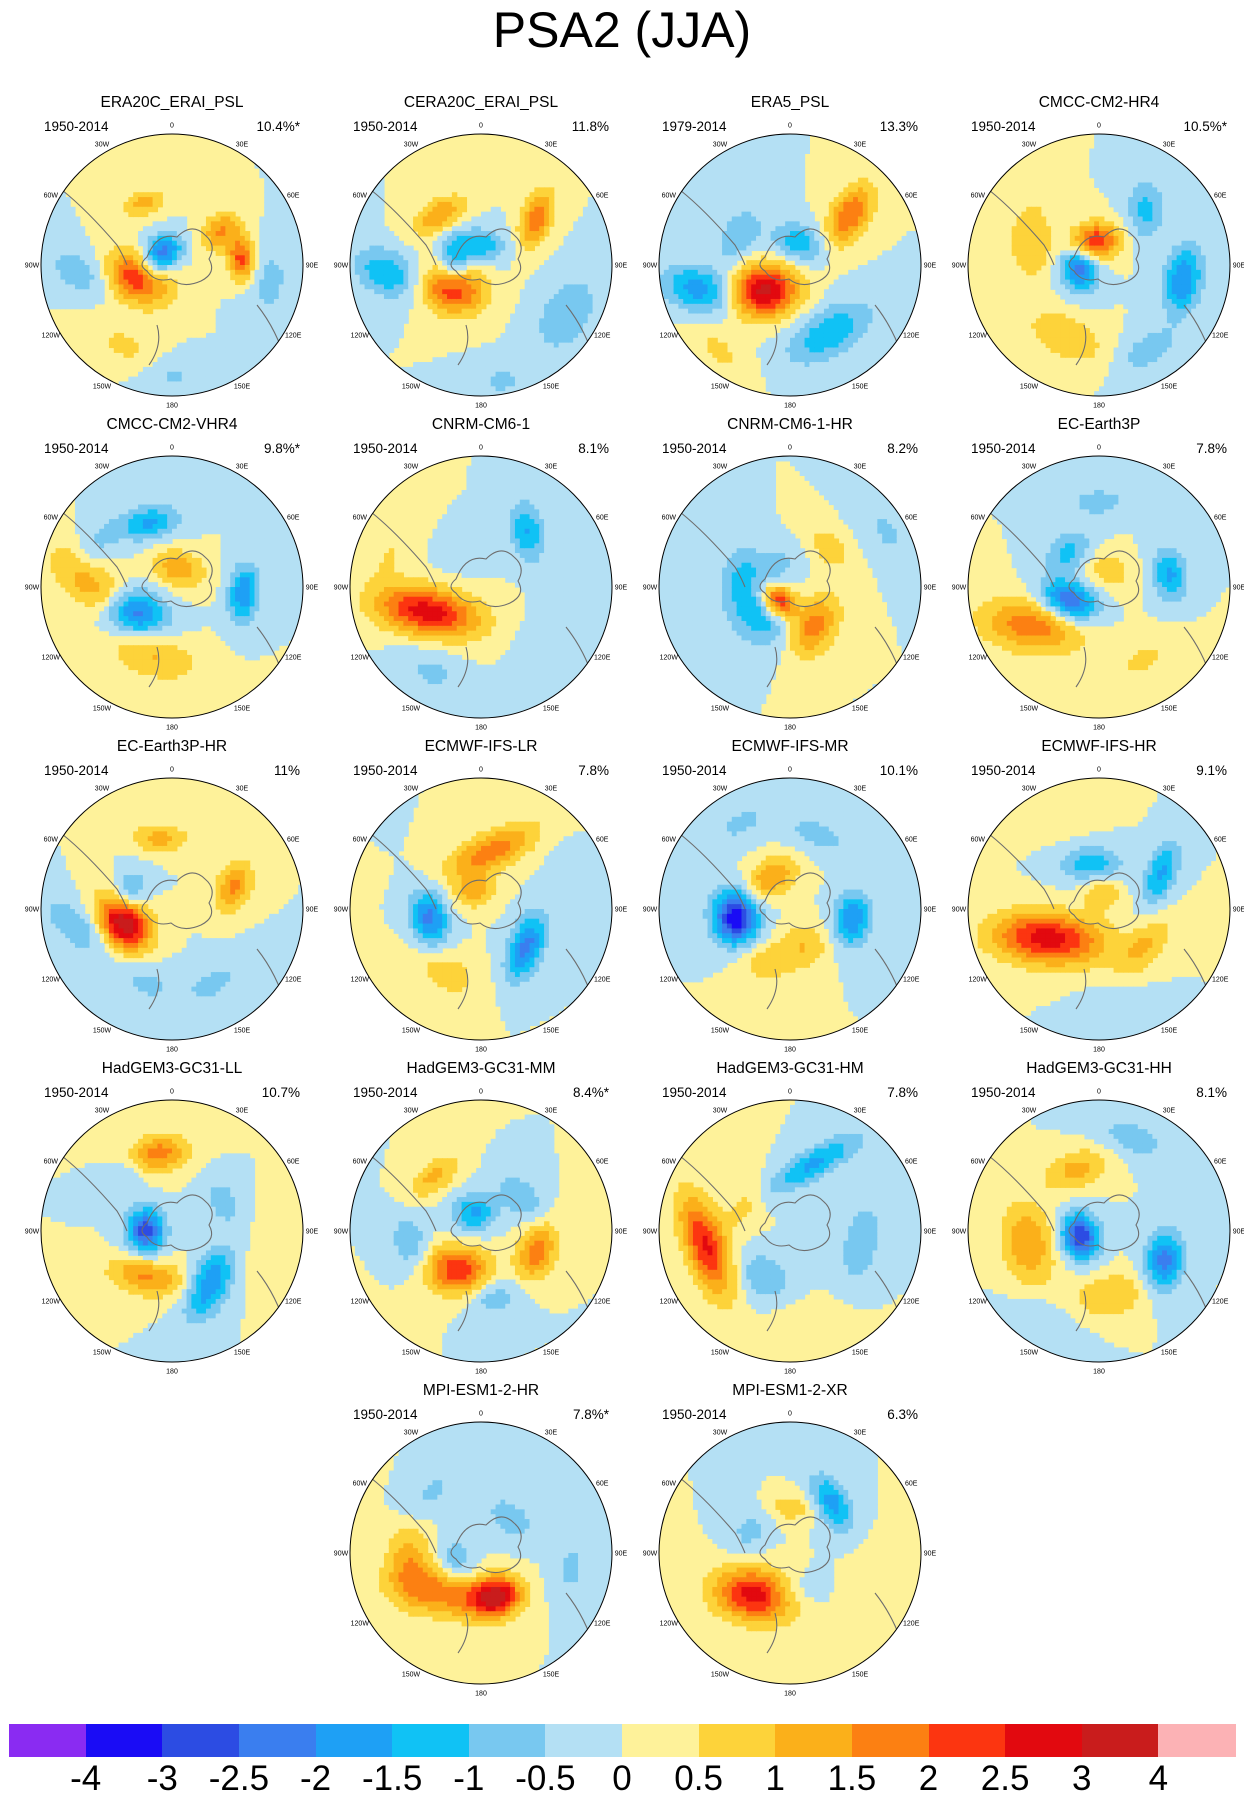 This screenshot has width=1244, height=1801. Describe the element at coordinates (162, 1779) in the screenshot. I see `colorbar-tick-label: -3` at that location.